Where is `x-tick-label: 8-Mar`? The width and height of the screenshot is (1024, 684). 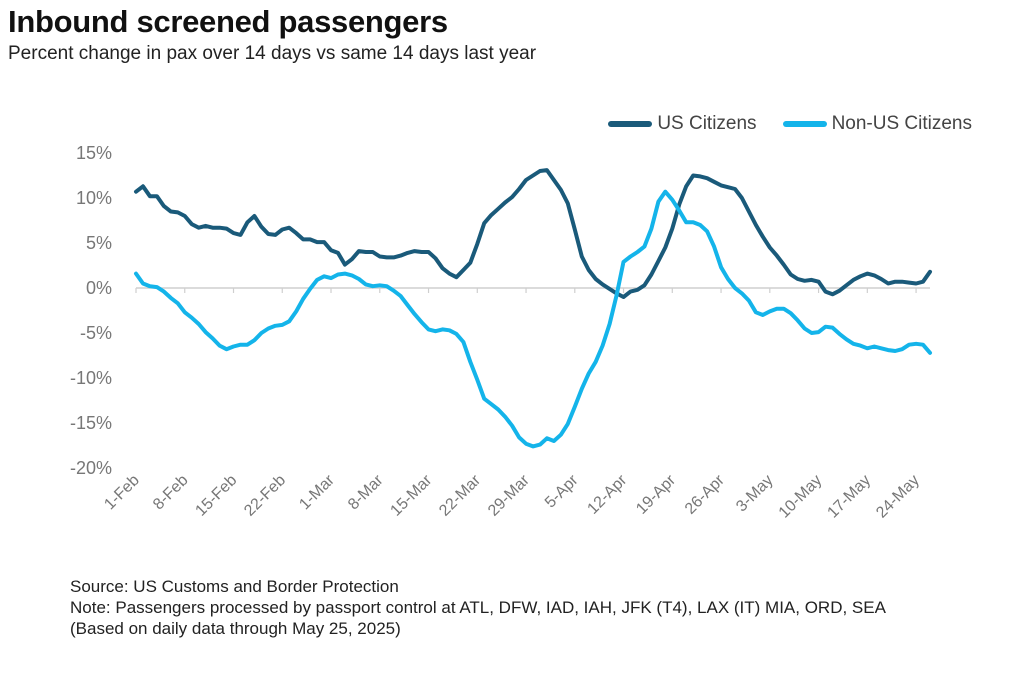
x-tick-label: 8-Mar is located at coordinates (366, 492).